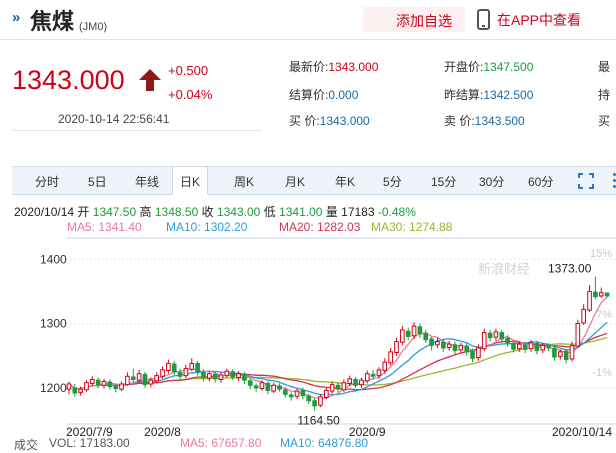 The width and height of the screenshot is (616, 453). Describe the element at coordinates (147, 182) in the screenshot. I see `tab-yearline: 年线` at that location.